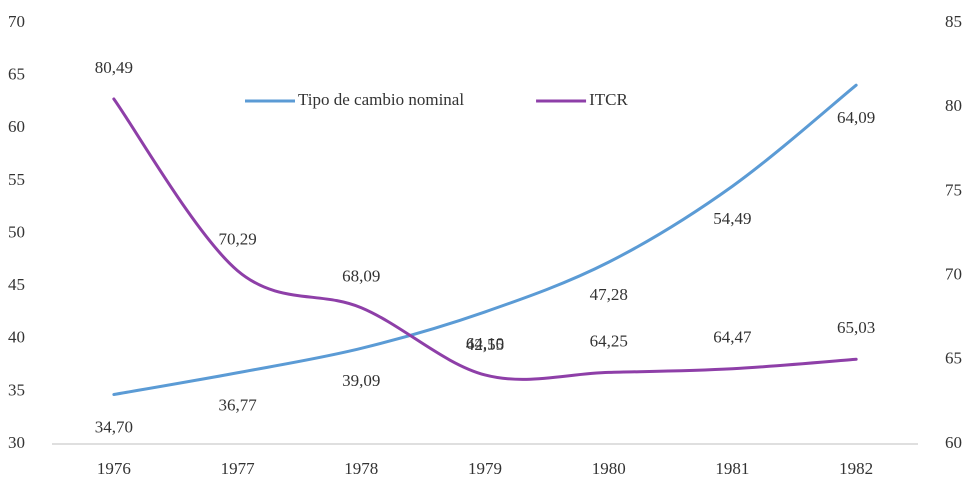 The height and width of the screenshot is (487, 970). Describe the element at coordinates (856, 468) in the screenshot. I see `x-tick-label: 1982` at that location.